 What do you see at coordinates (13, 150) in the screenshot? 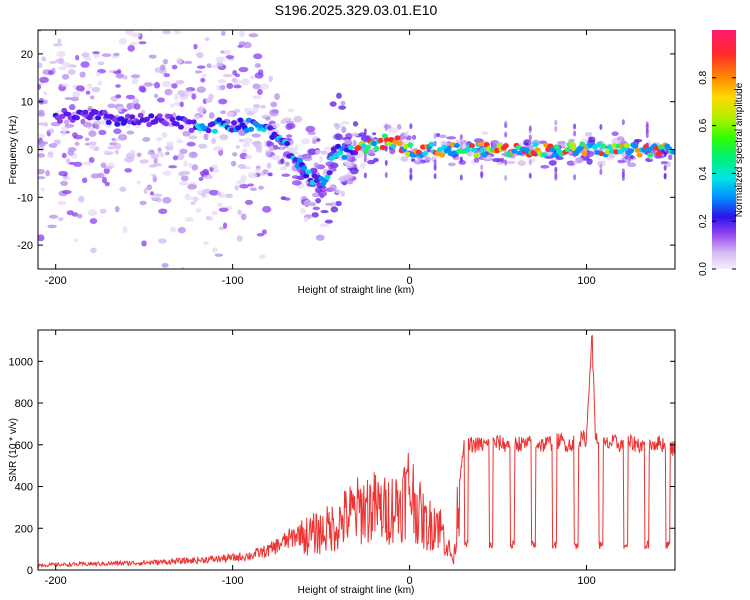
I see `spectrogram-y-label: Frequency (Hz)` at bounding box center [13, 150].